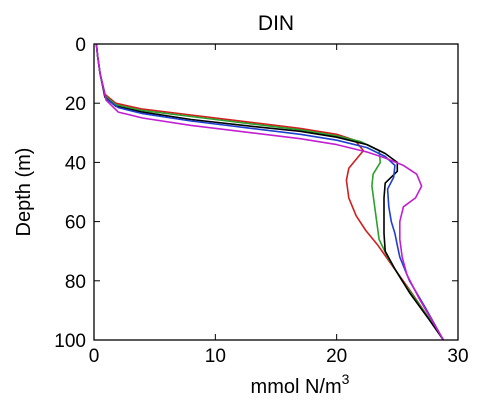 Image resolution: width=487 pixels, height=413 pixels. I want to click on x-axis-label-unit: mmol N/m, so click(296, 387).